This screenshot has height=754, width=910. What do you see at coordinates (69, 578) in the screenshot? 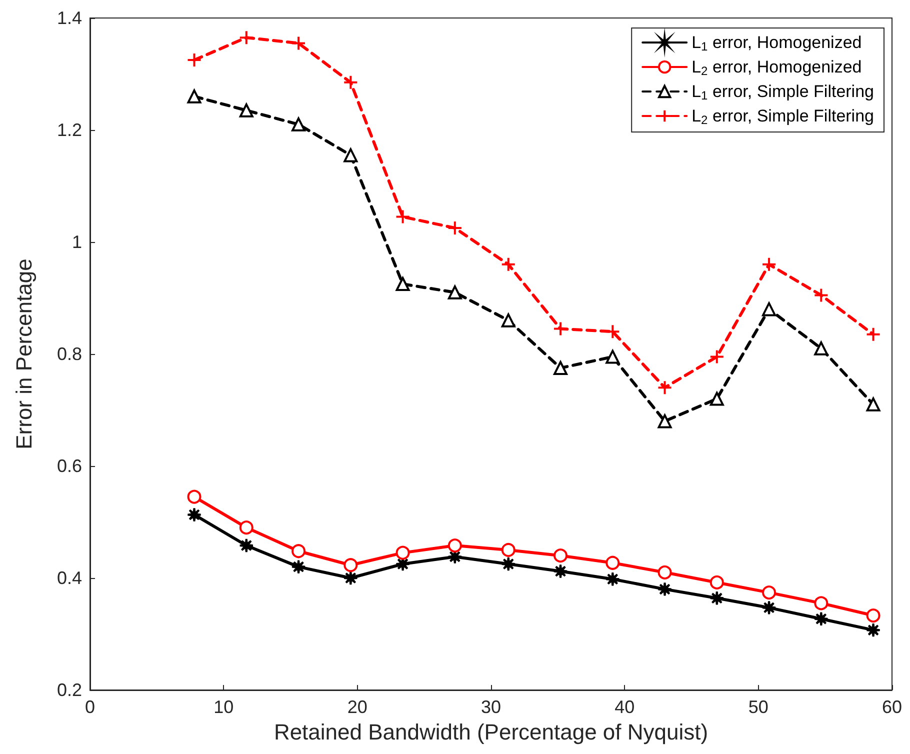
I see `y-tick-label: 0.4` at bounding box center [69, 578].